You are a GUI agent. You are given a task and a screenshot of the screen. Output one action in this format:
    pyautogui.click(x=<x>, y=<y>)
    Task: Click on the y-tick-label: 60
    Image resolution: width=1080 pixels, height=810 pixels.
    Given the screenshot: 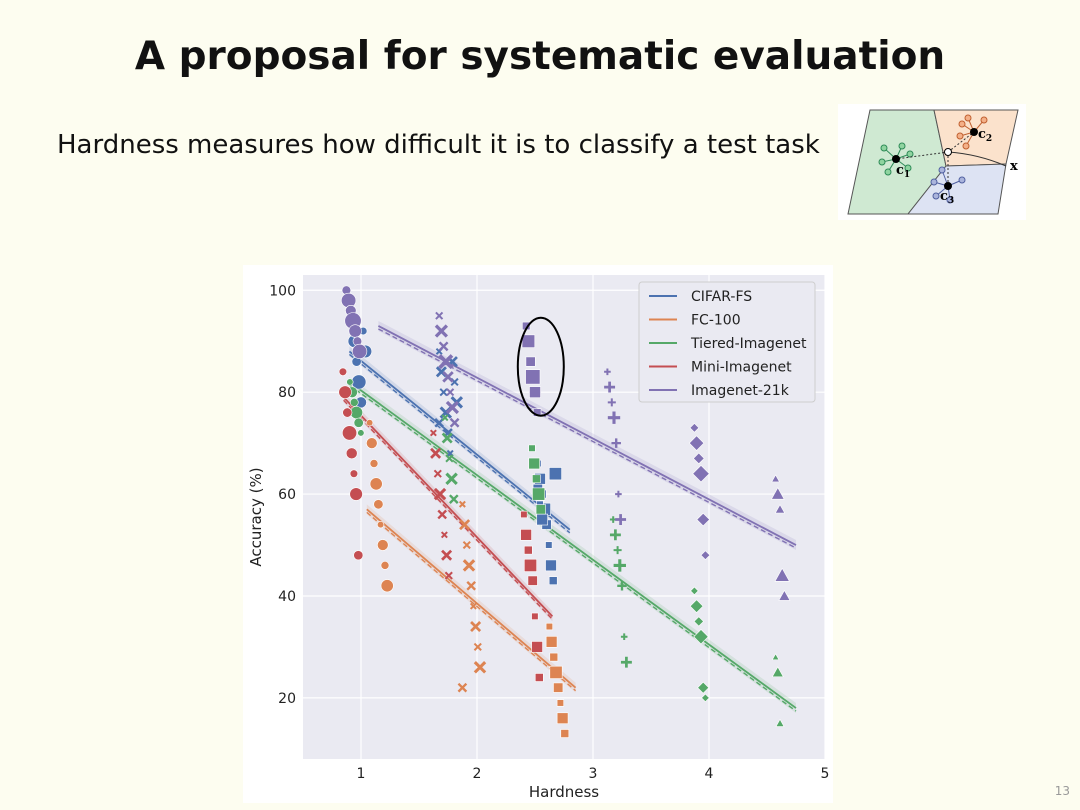 What is the action you would take?
    pyautogui.click(x=287, y=495)
    